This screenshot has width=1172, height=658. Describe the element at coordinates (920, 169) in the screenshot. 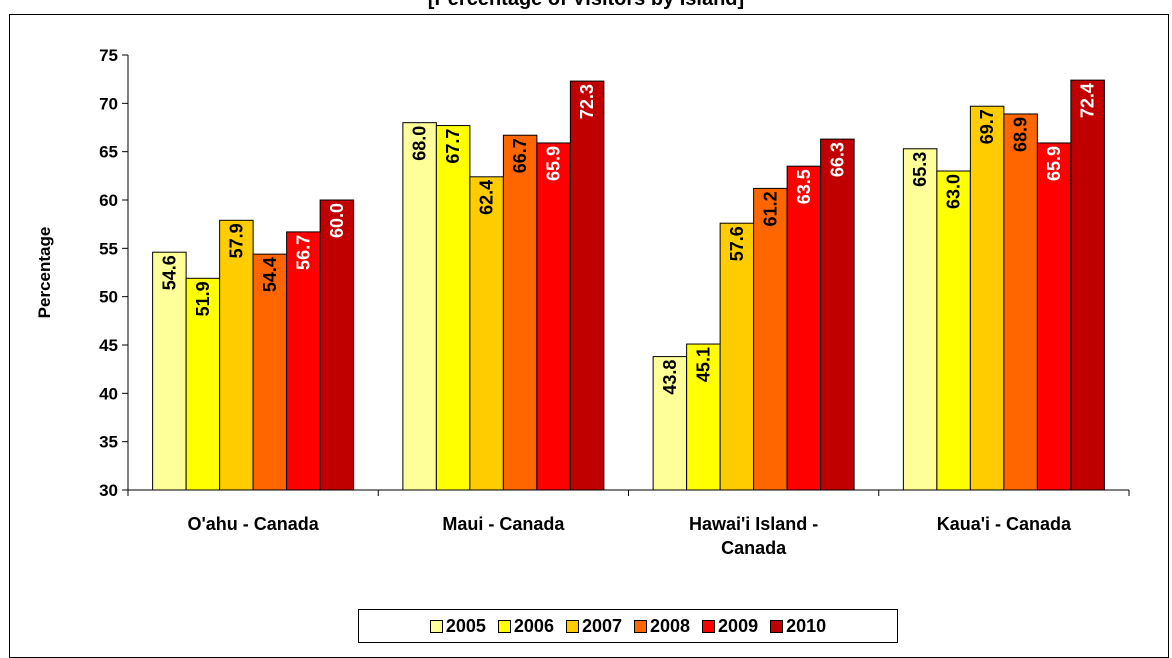

I see `data-label: 65.3` at that location.